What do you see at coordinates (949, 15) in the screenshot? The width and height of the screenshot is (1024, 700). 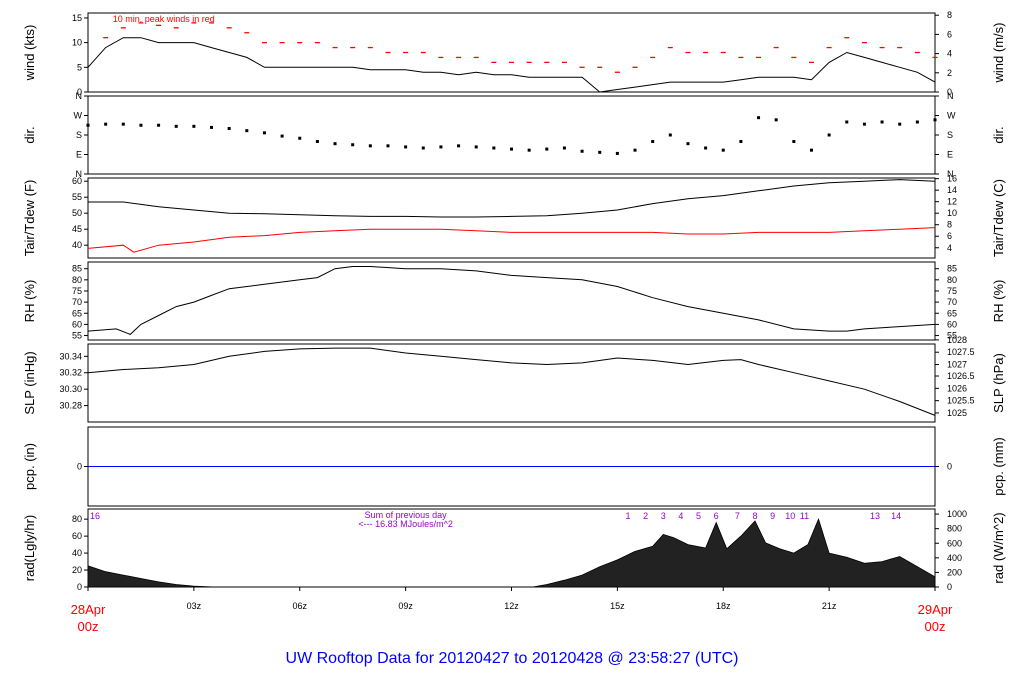 I see `wind-ytick-label-right: 8` at bounding box center [949, 15].